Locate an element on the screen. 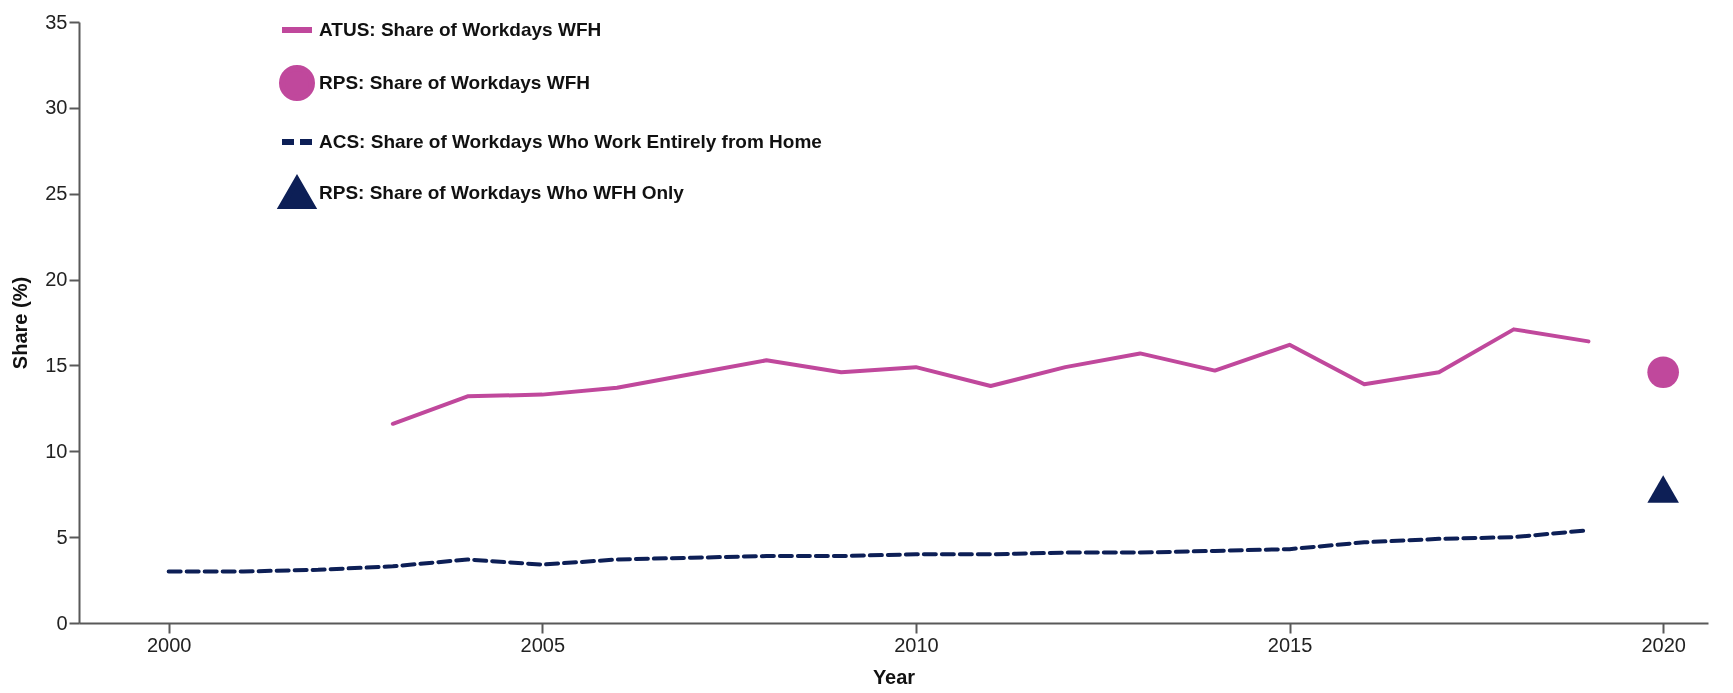 This screenshot has width=1733, height=693. y-tick-label: 30 is located at coordinates (56, 107).